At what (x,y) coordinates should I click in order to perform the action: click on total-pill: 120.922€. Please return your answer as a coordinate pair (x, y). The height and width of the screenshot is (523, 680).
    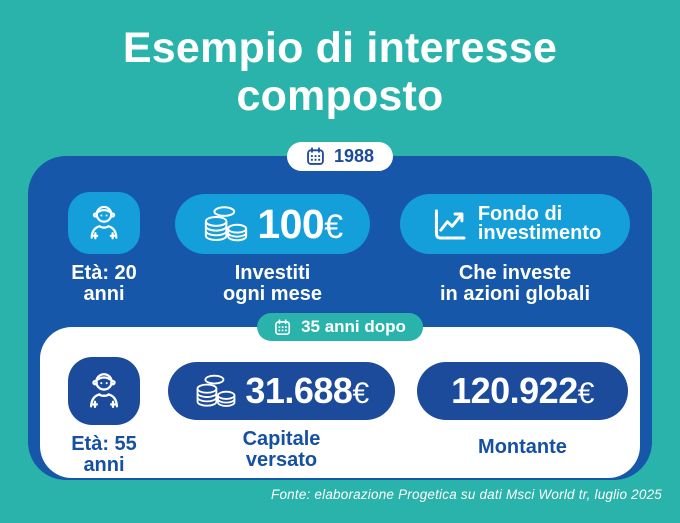
    Looking at the image, I should click on (522, 391).